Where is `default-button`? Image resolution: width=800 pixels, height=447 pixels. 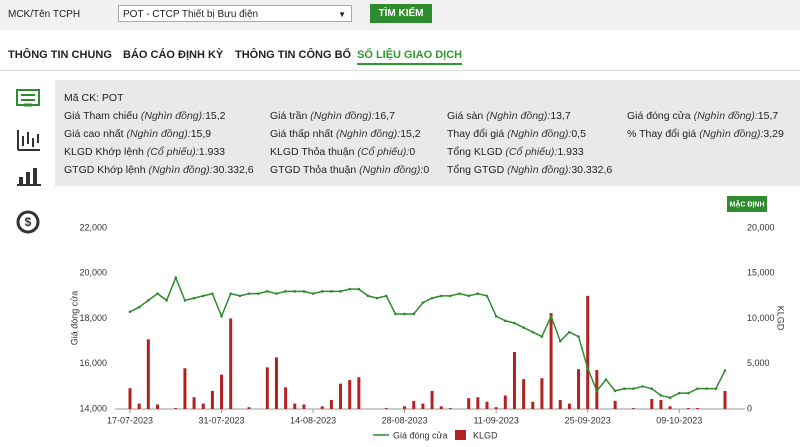 default-button is located at coordinates (747, 204).